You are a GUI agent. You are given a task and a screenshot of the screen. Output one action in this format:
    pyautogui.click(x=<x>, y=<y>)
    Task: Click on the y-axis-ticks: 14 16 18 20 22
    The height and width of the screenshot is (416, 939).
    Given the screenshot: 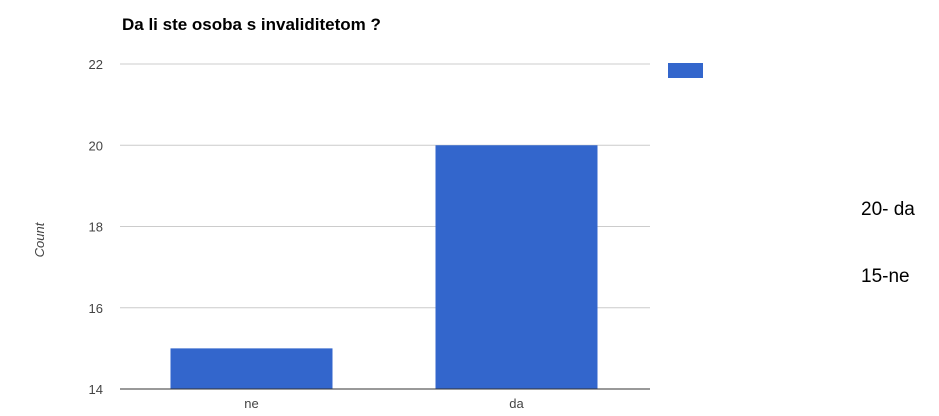 What is the action you would take?
    pyautogui.click(x=96, y=227)
    